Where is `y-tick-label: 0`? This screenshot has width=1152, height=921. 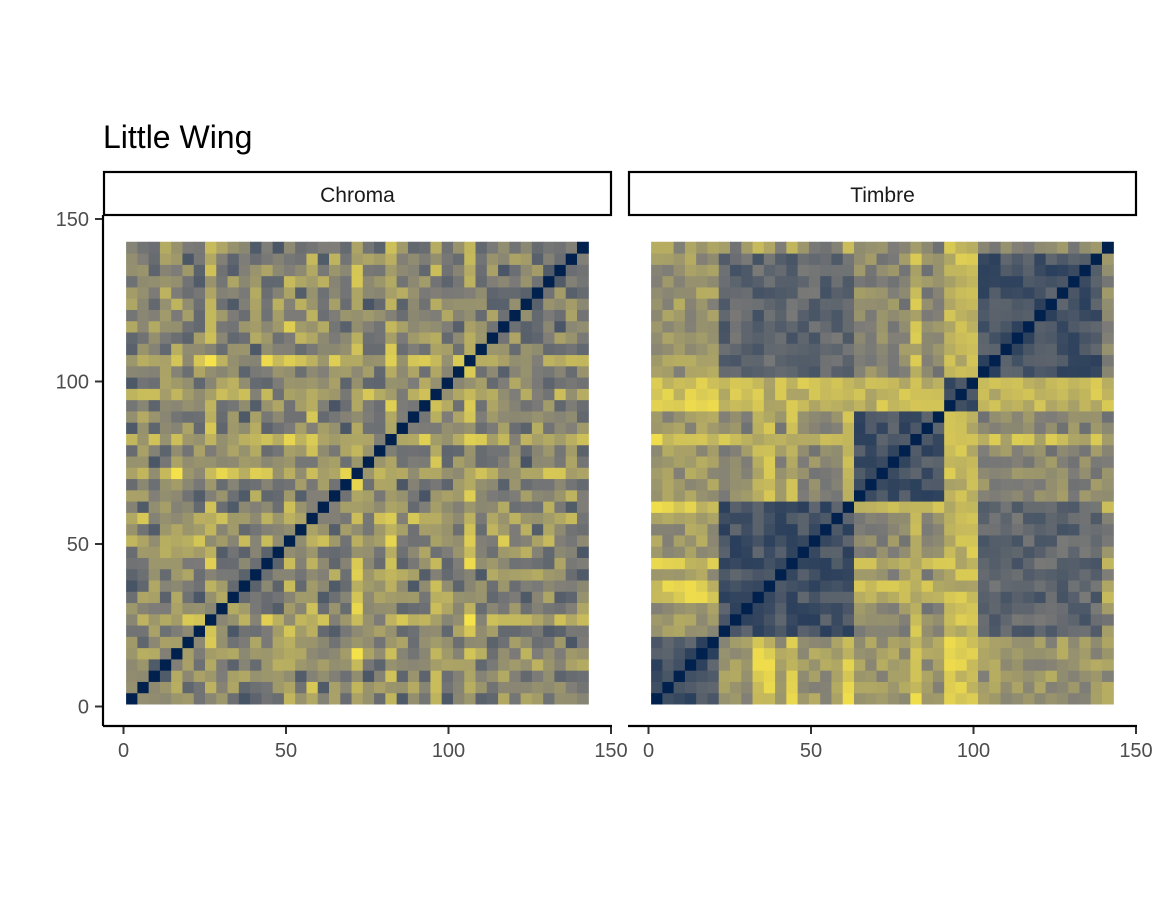 y-tick-label: 0 is located at coordinates (83, 708).